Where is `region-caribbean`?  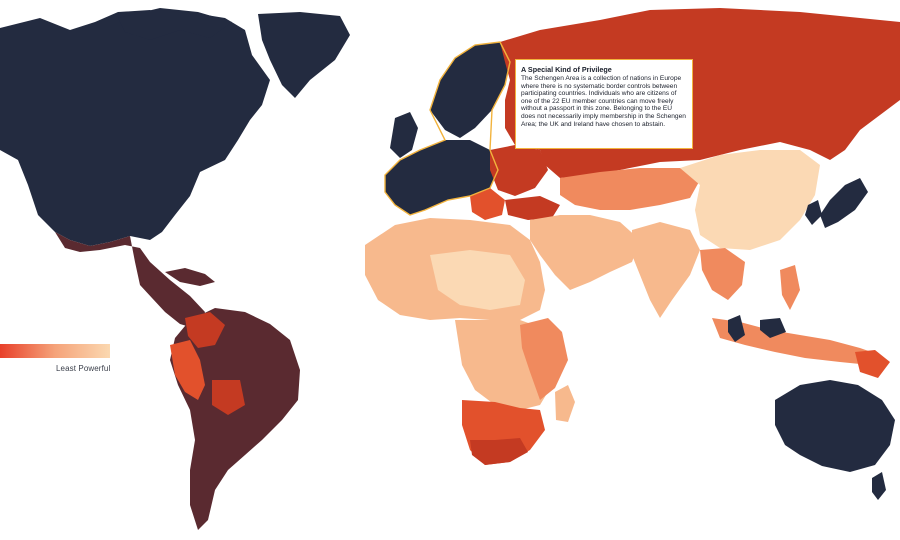
region-caribbean is located at coordinates (190, 277).